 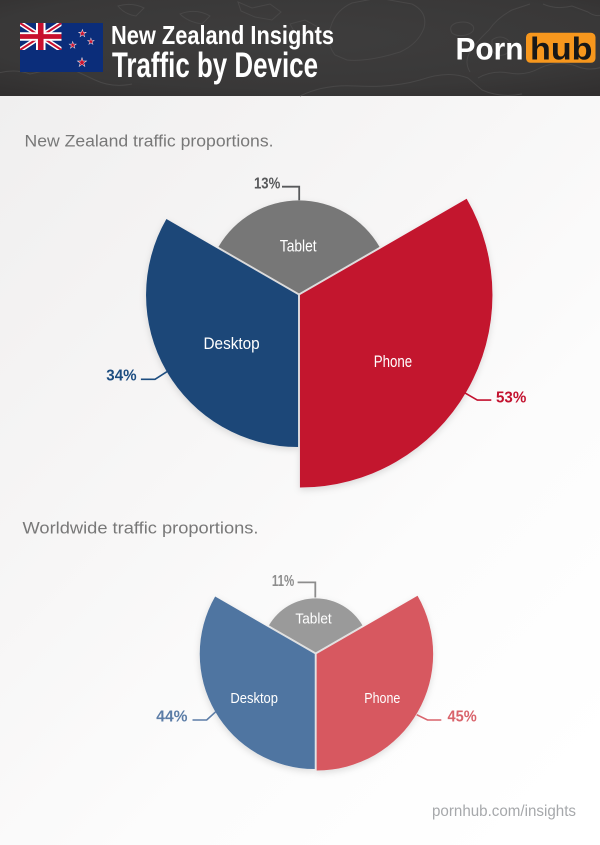 What do you see at coordinates (511, 397) in the screenshot?
I see `svg-text: 53%` at bounding box center [511, 397].